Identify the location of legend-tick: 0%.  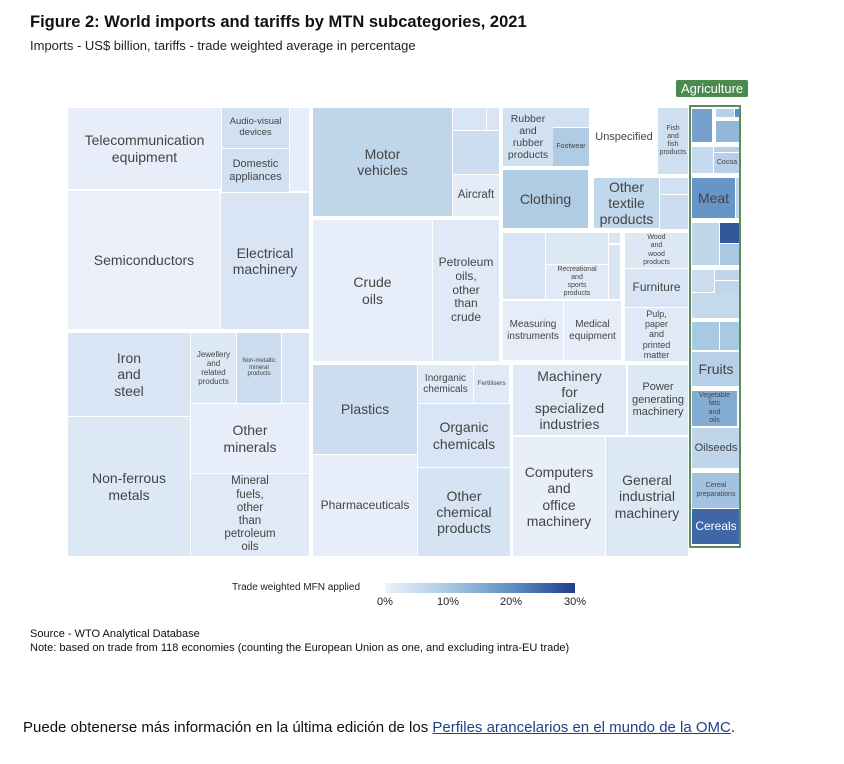
(385, 602).